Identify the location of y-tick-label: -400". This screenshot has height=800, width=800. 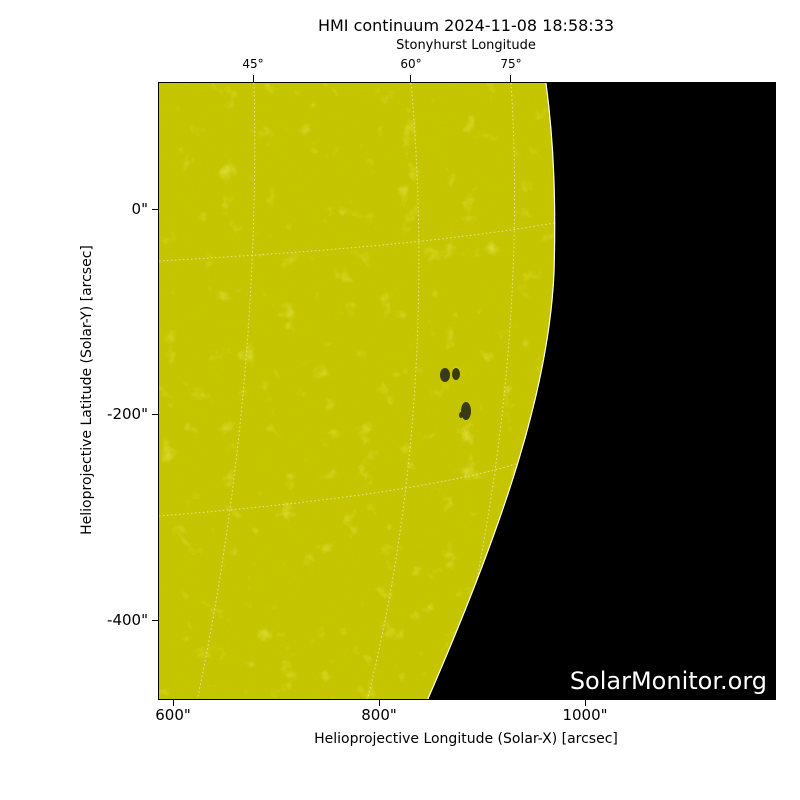
(127, 620).